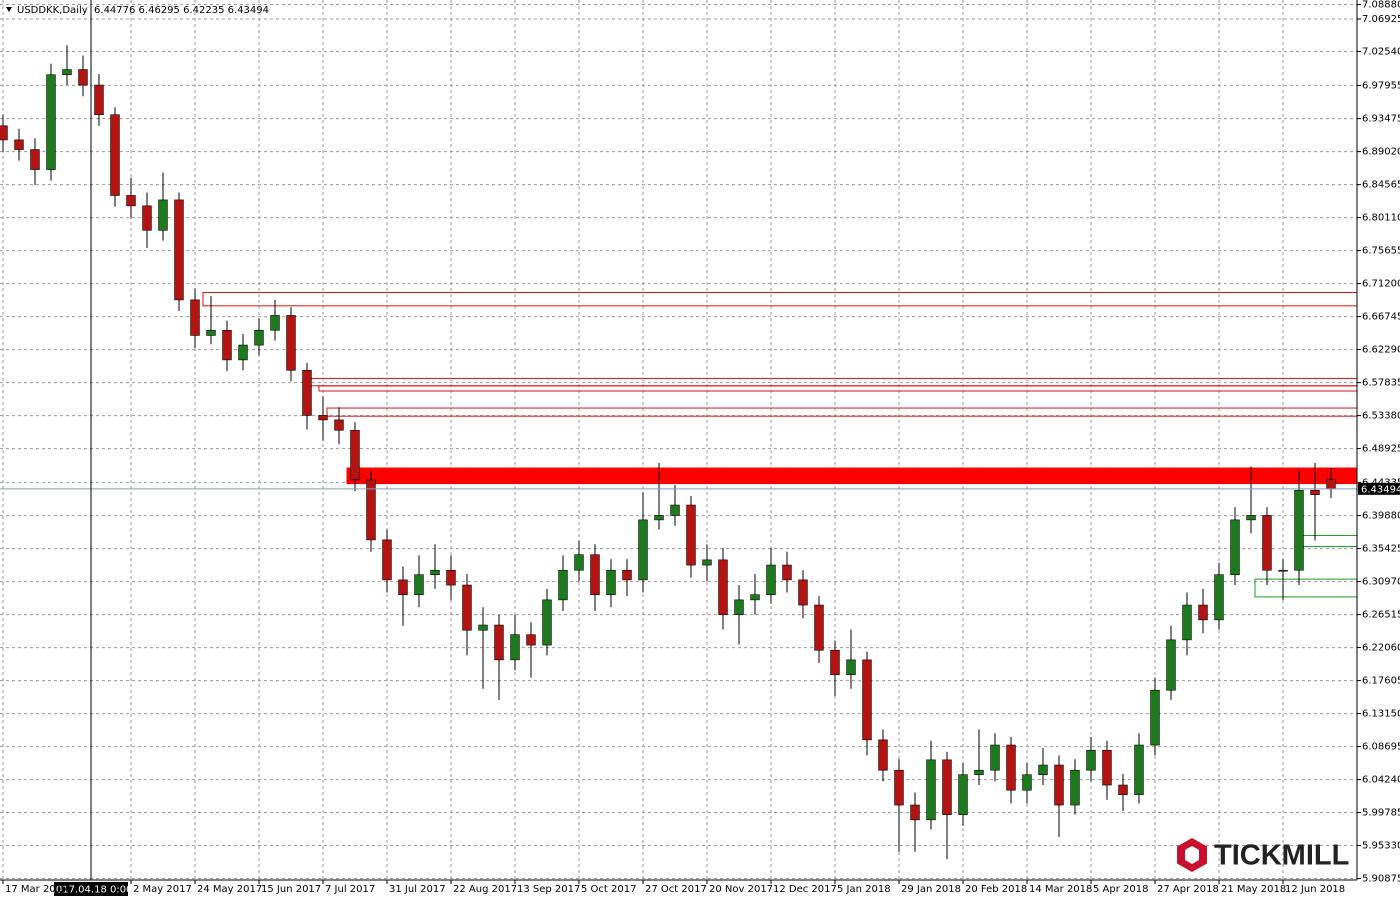  I want to click on x-tick-label: 15 Jun 2017, so click(291, 889).